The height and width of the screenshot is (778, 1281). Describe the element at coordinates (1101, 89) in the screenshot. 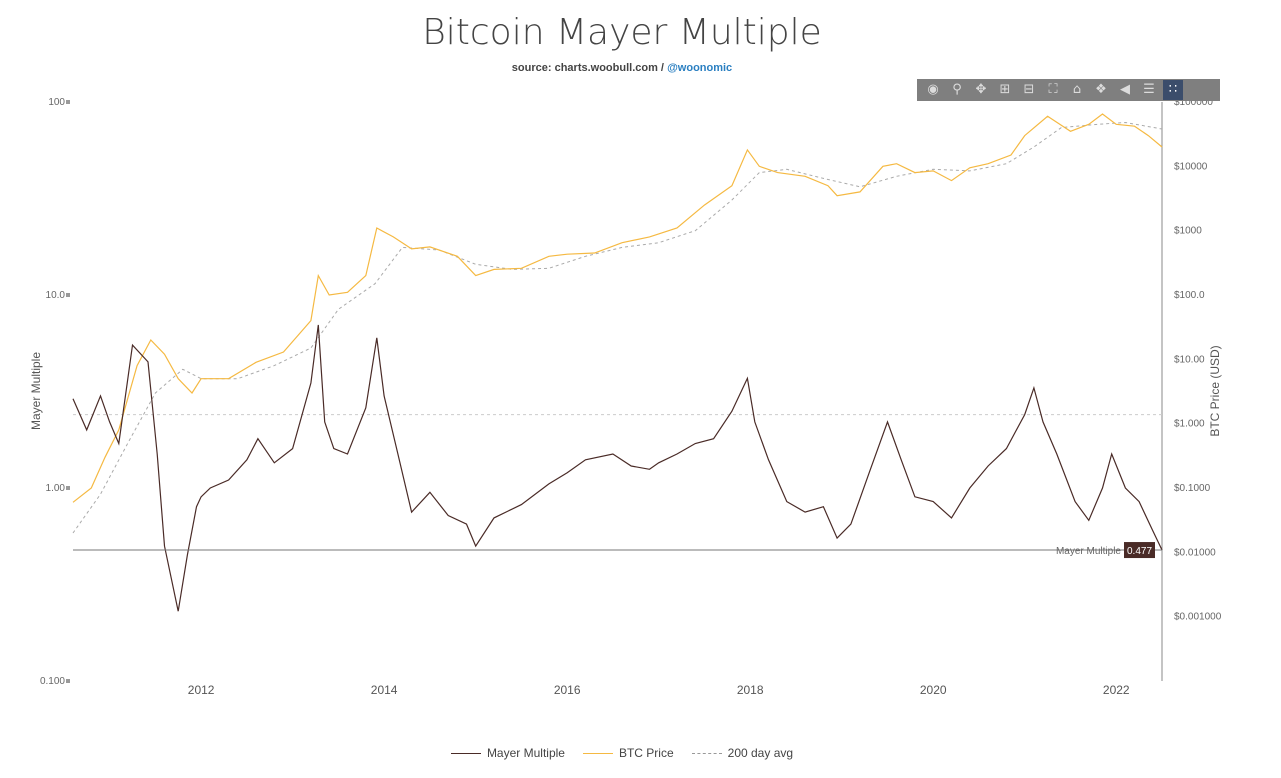

I see `spike-lines-icon: ❖` at that location.